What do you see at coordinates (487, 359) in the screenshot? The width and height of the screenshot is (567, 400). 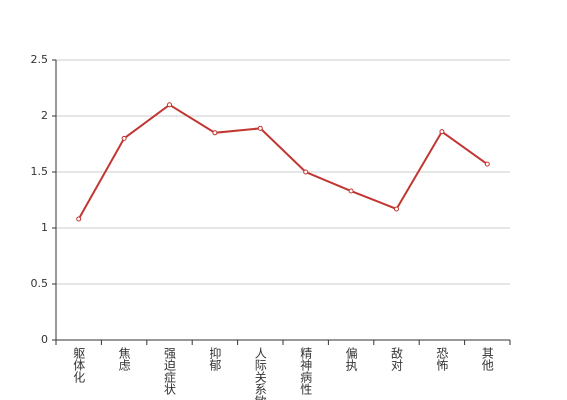 I see `x-tick-label: 其他` at bounding box center [487, 359].